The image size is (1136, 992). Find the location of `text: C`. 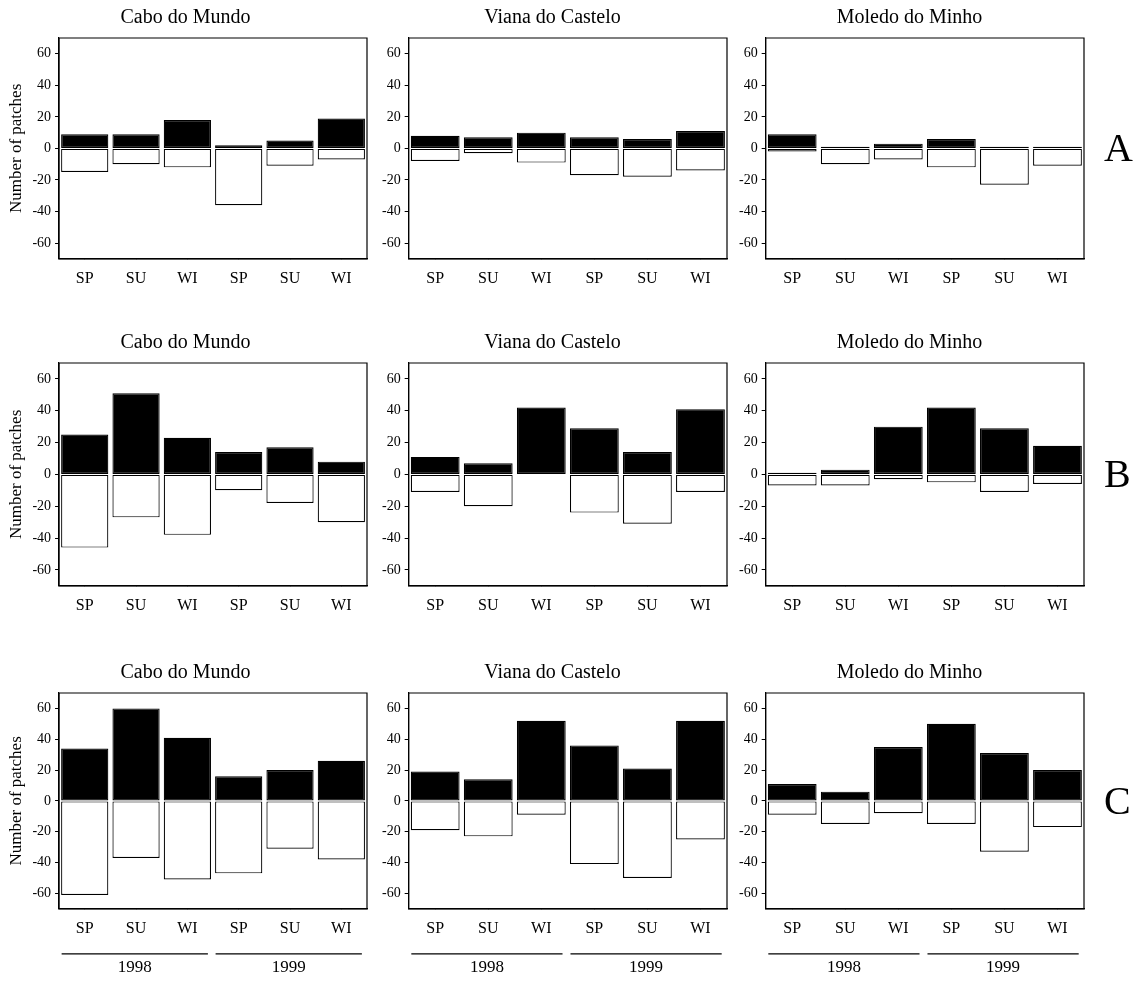

text: C is located at coordinates (1117, 800).